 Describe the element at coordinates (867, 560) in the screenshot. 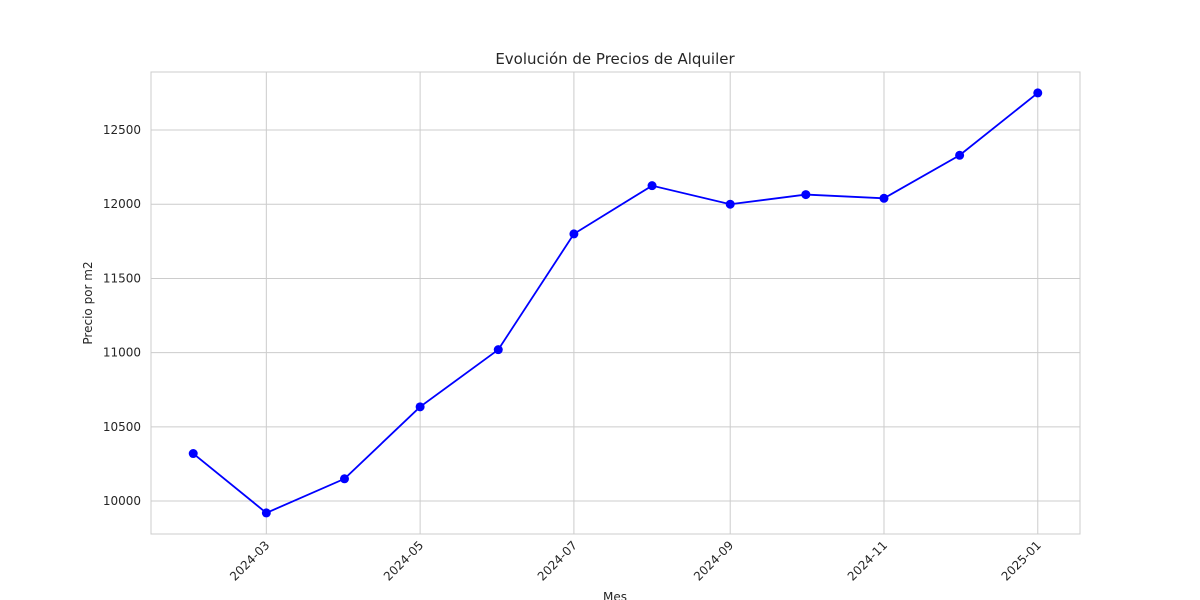

I see `x-tick-label: 2024-11` at that location.